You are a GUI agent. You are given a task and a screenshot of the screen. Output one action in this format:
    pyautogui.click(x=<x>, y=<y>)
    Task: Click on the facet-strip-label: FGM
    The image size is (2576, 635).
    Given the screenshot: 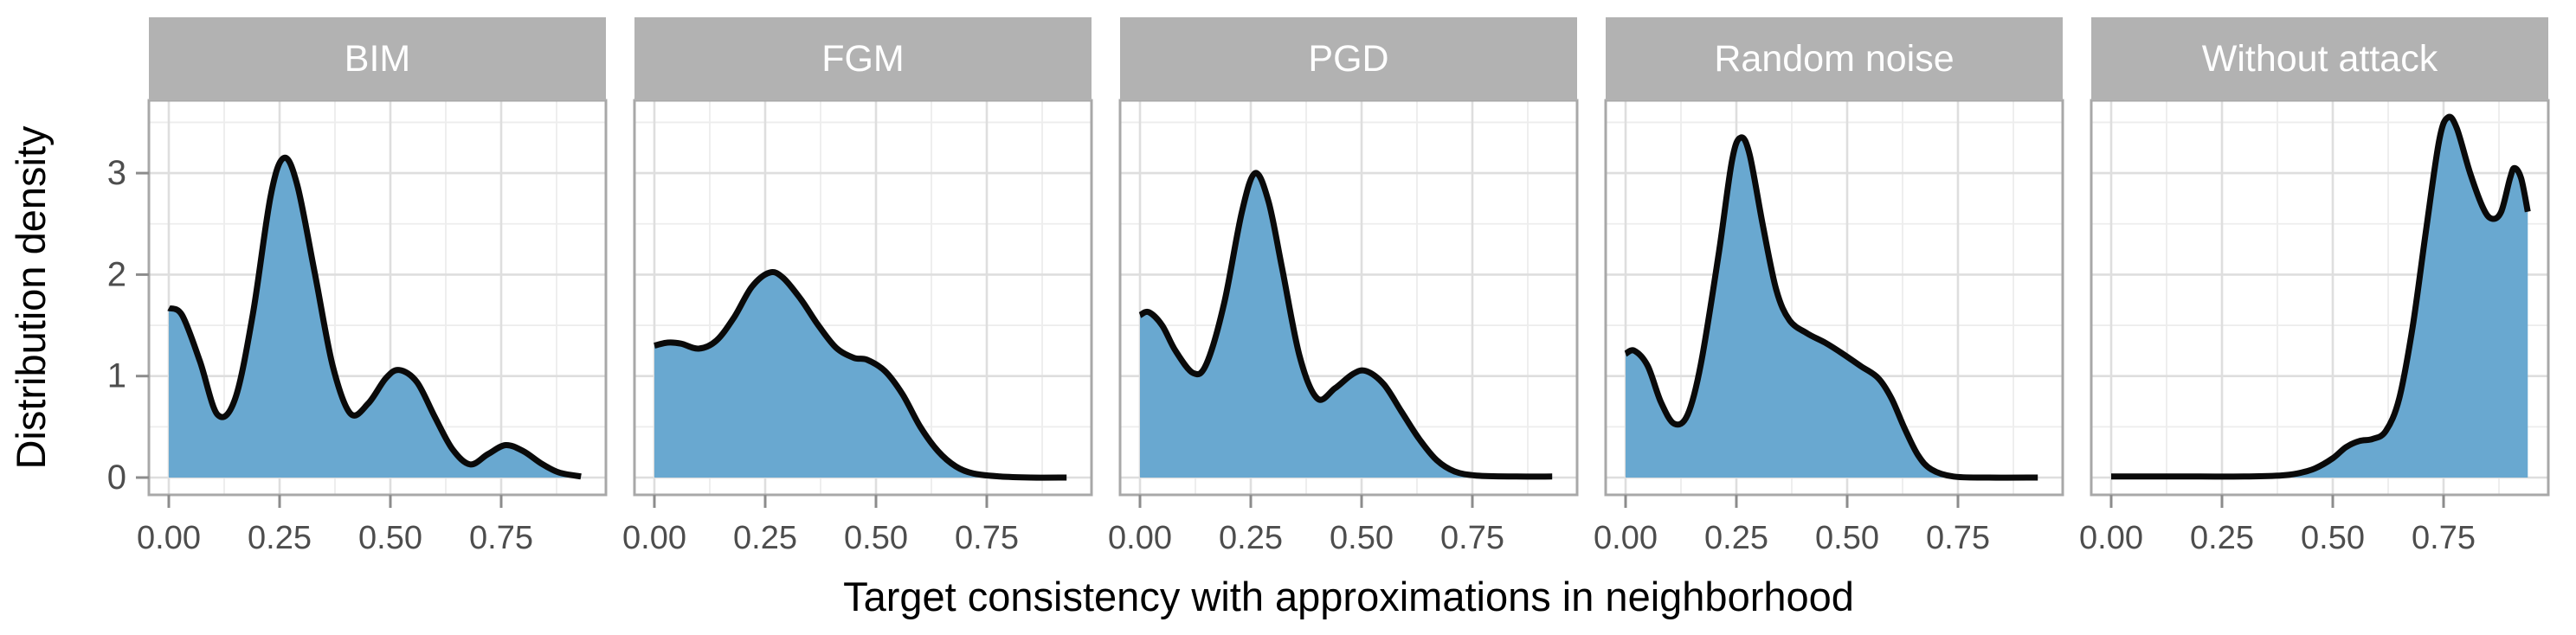 What is the action you would take?
    pyautogui.click(x=863, y=59)
    